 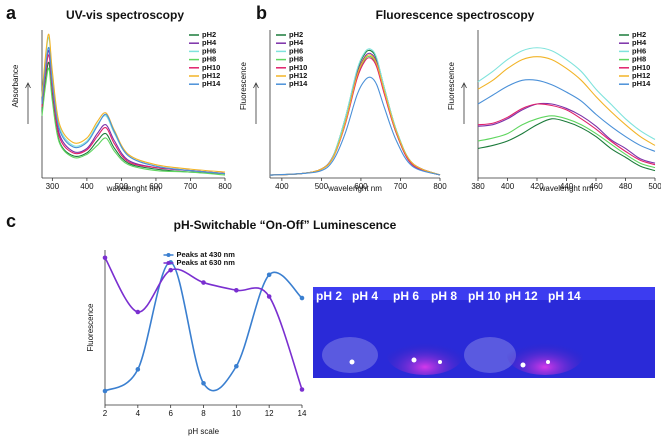 What do you see at coordinates (521, 296) in the screenshot?
I see `photo-label: pH 12` at bounding box center [521, 296].